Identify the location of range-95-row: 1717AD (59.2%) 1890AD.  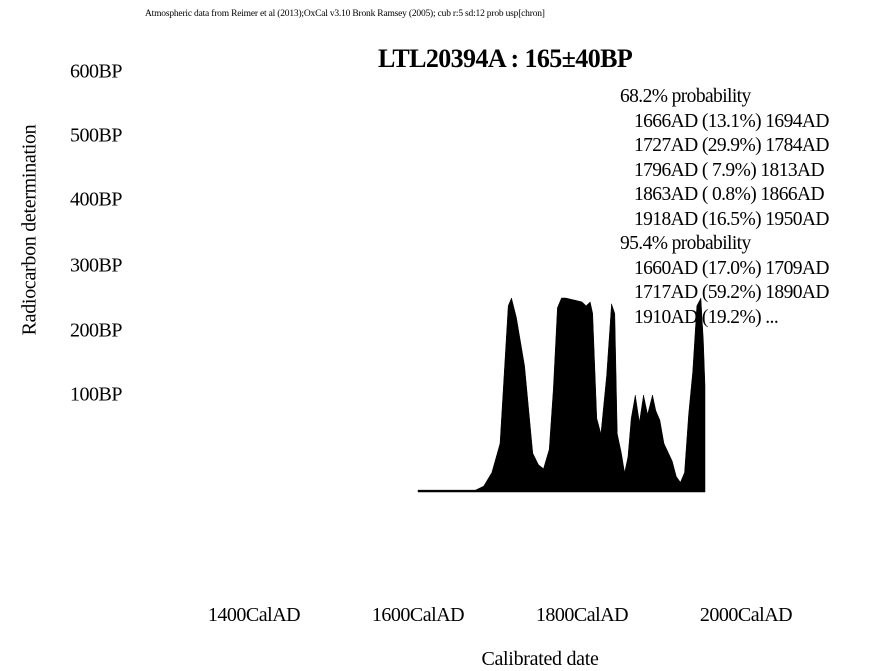
(731, 292).